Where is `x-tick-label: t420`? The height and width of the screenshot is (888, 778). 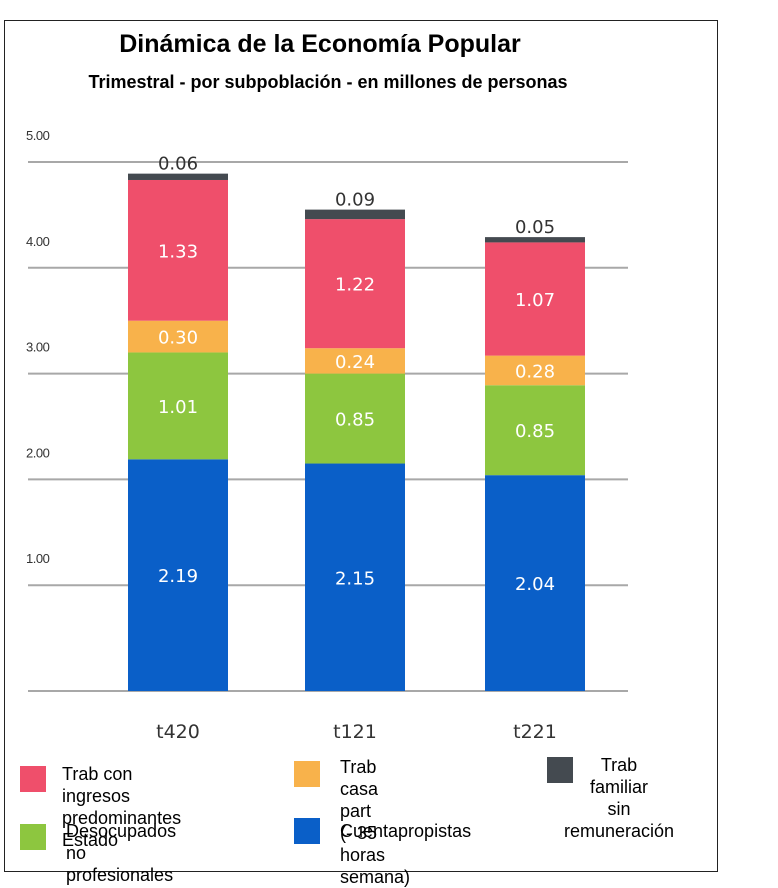
x-tick-label: t420 is located at coordinates (178, 732).